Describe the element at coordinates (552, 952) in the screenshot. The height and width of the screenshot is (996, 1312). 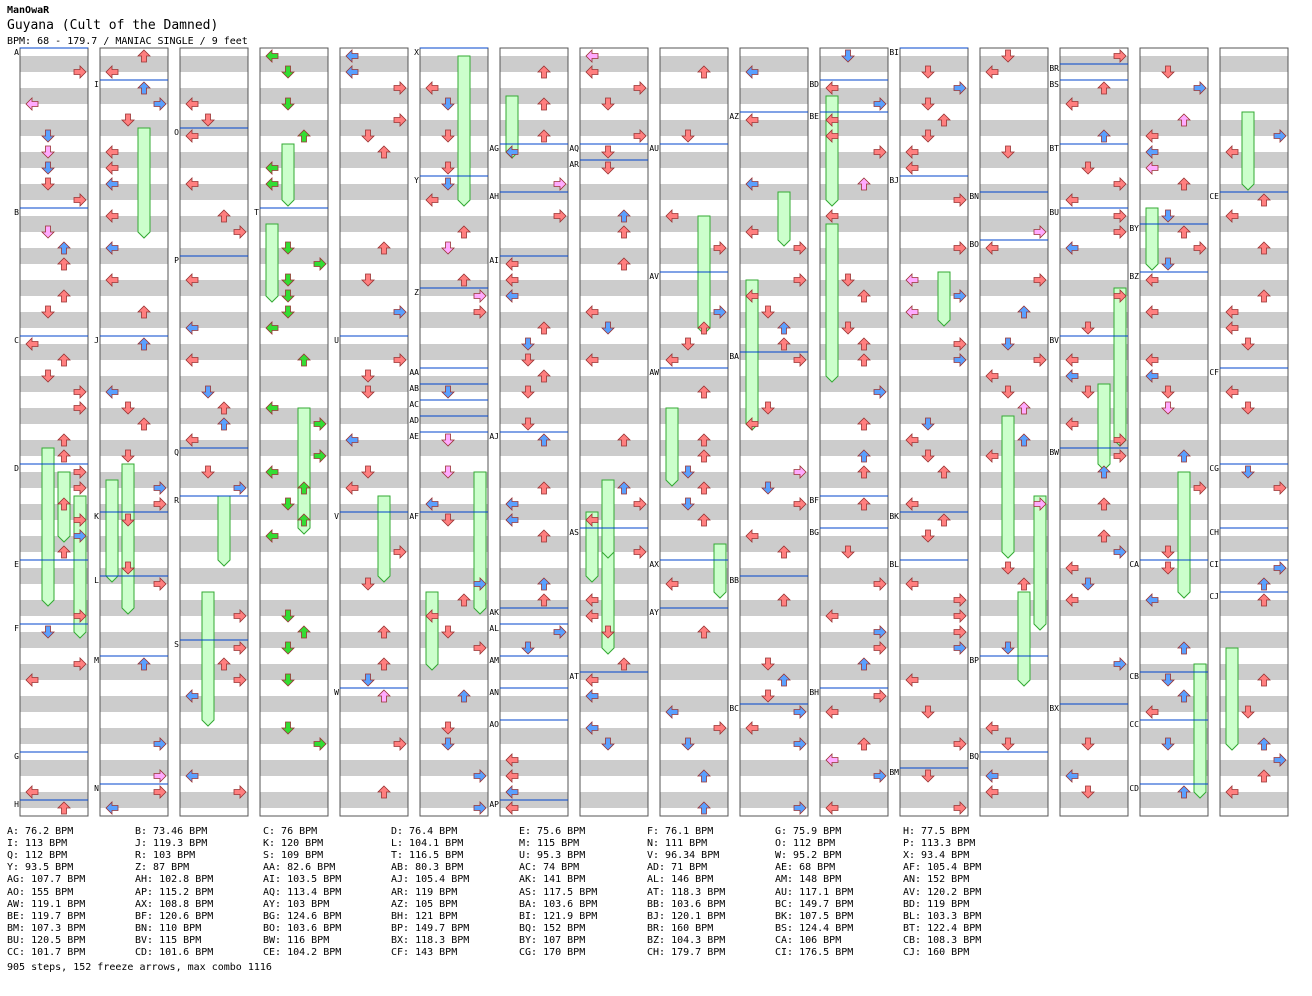
I see `bpm-entry: CG: 170 BPM` at that location.